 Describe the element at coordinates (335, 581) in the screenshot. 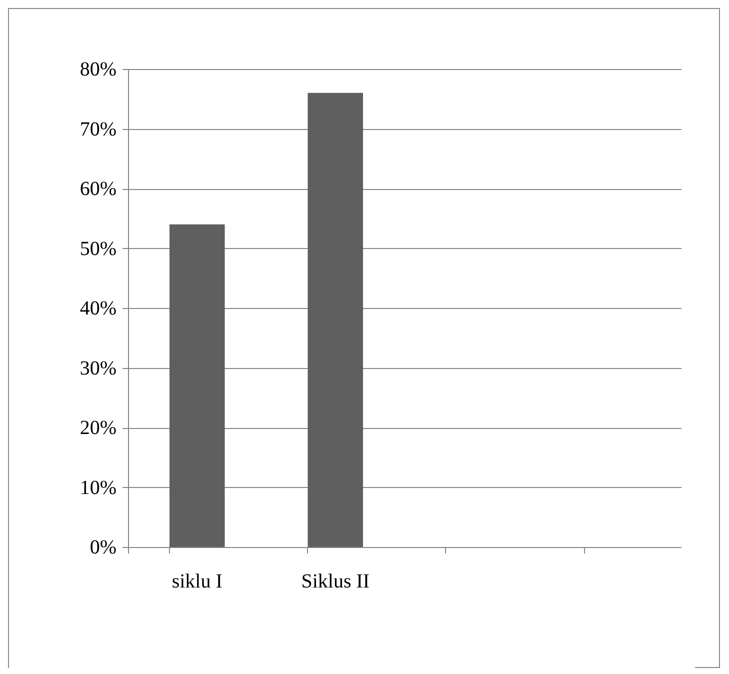

I see `x-tick-label: Siklus II` at that location.